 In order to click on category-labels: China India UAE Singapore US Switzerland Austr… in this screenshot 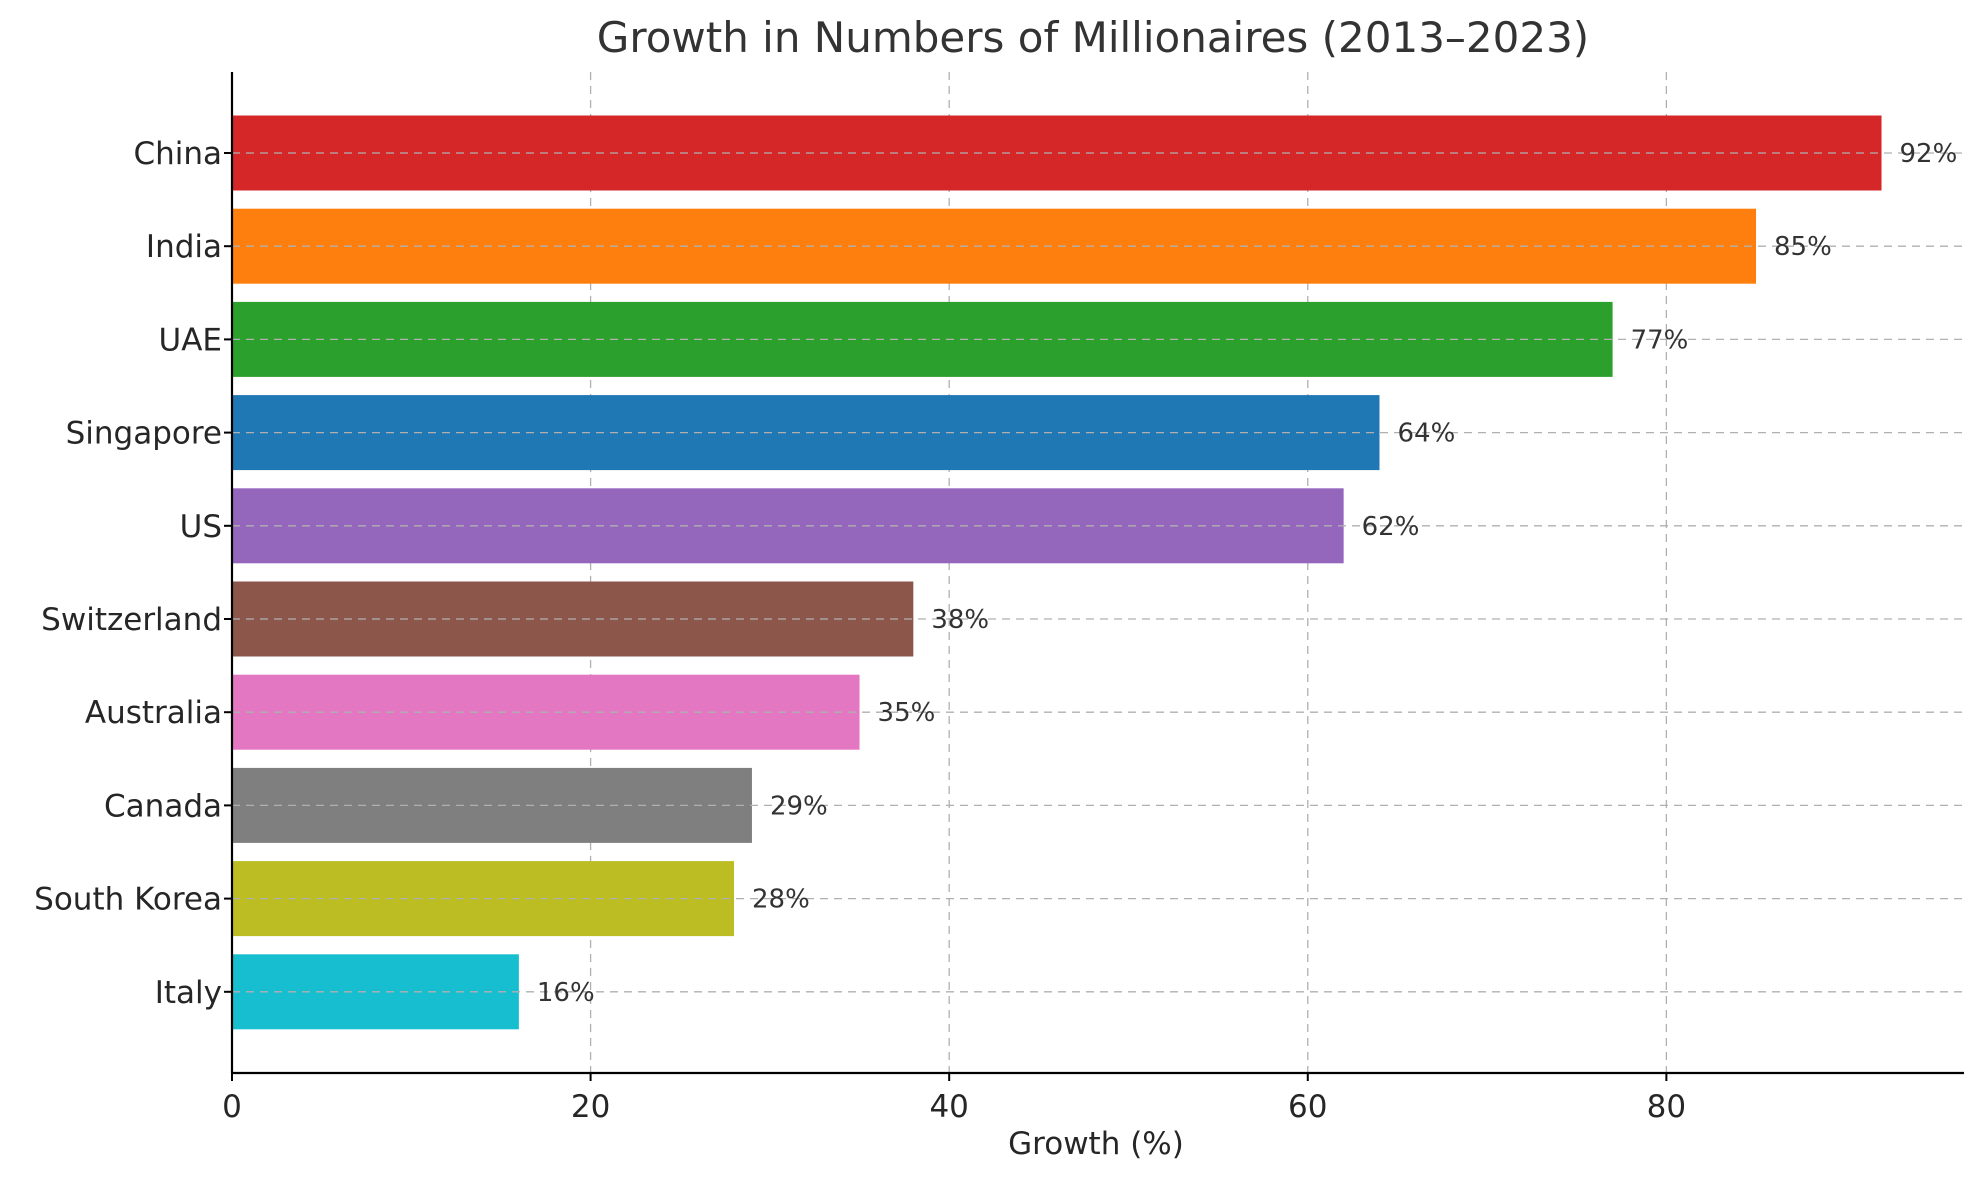, I will do `click(128, 573)`.